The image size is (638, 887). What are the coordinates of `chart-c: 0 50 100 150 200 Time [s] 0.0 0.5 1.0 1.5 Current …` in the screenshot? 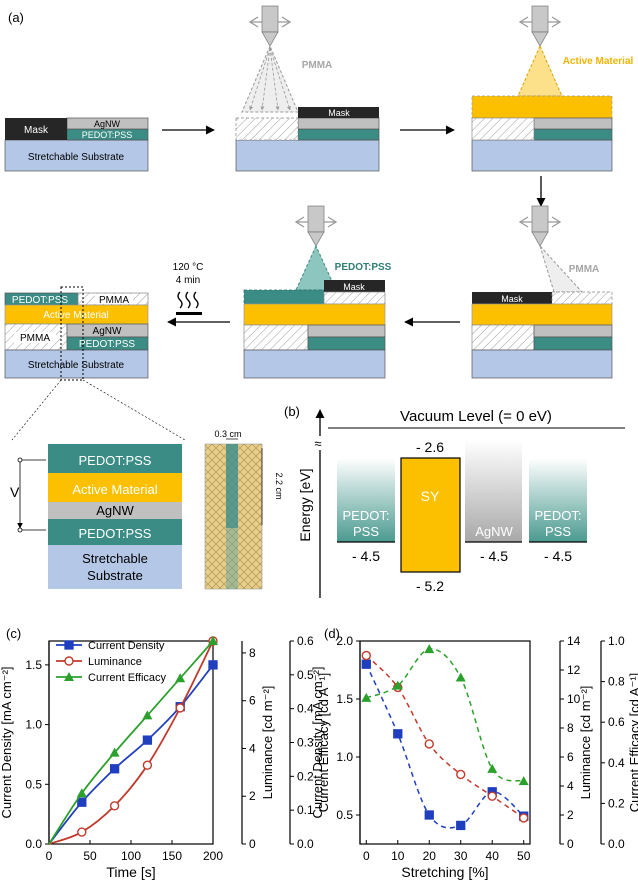 It's located at (165, 757).